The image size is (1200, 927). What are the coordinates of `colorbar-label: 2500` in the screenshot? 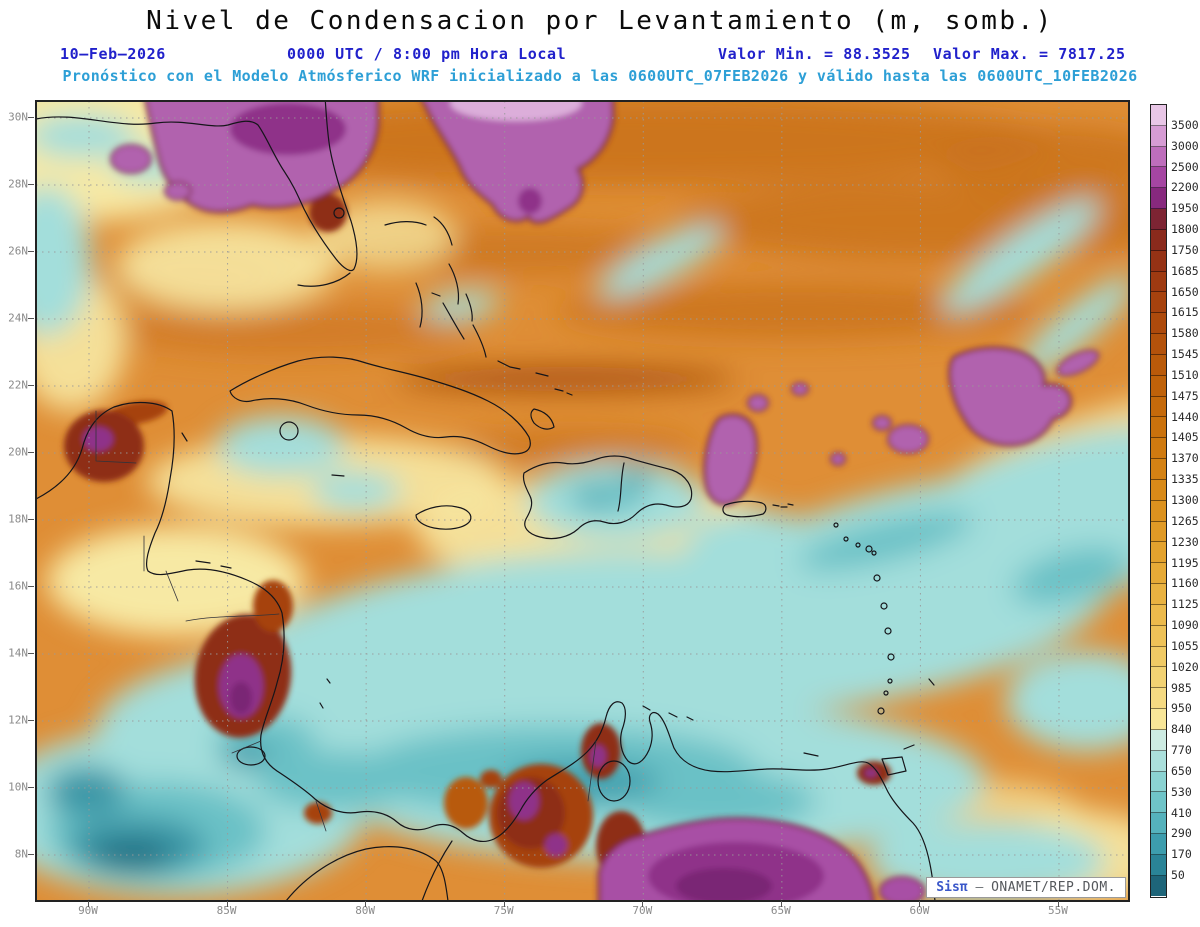 It's located at (1185, 166).